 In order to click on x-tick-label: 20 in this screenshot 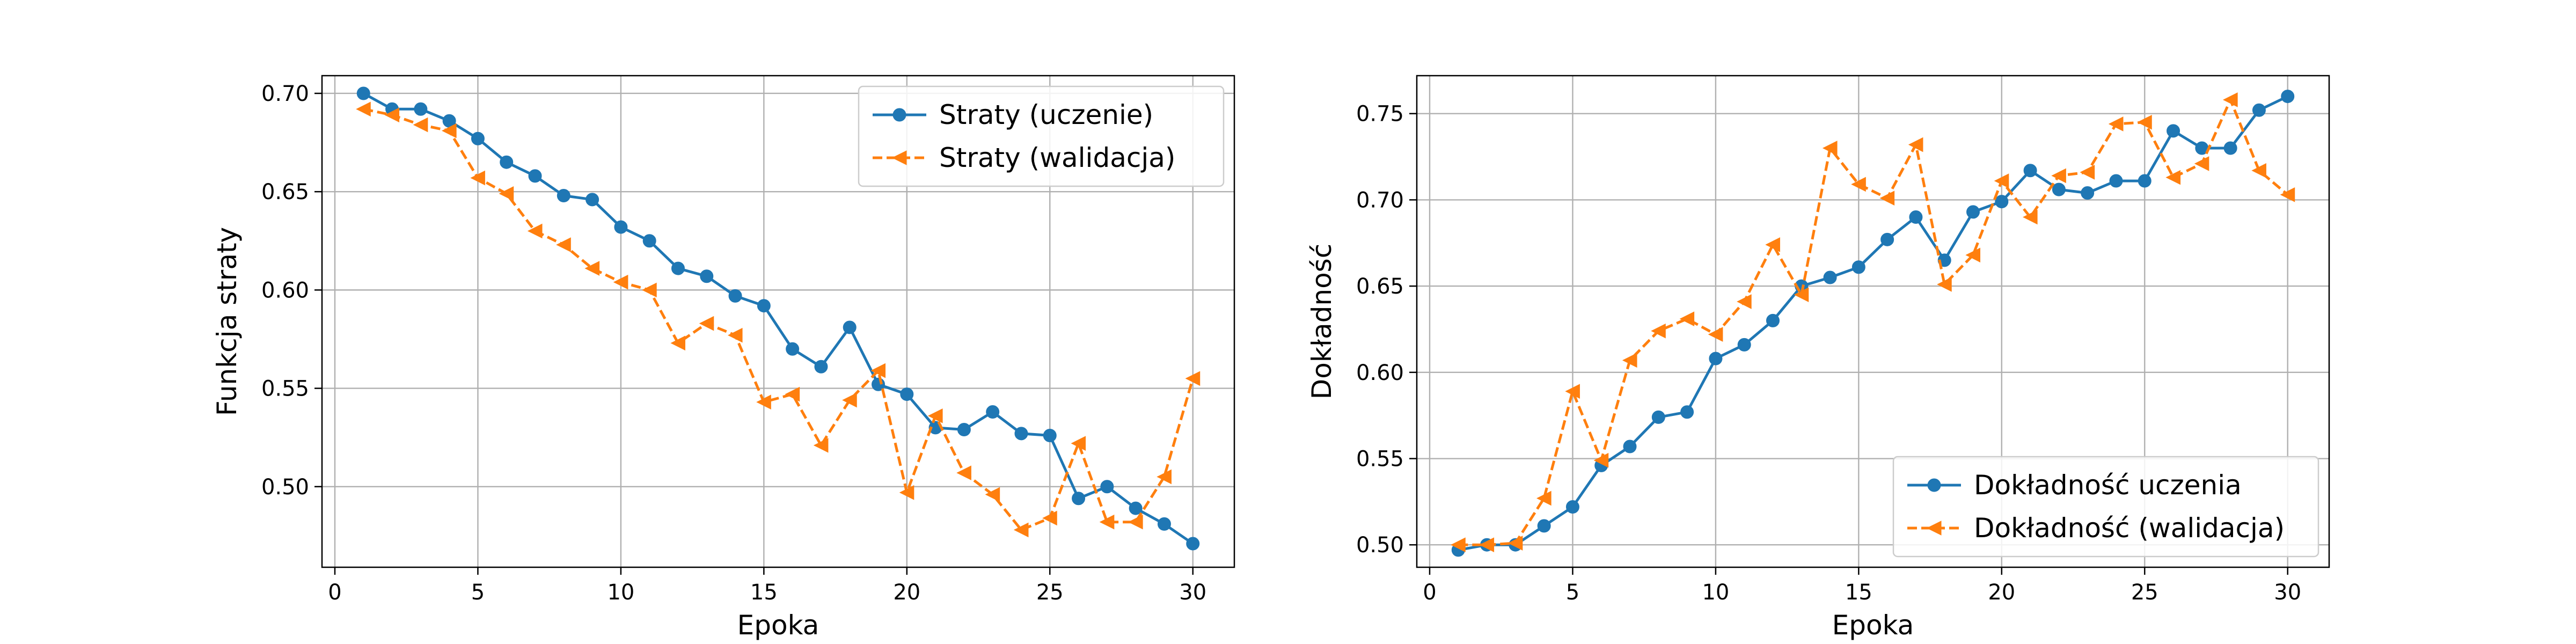, I will do `click(2001, 592)`.